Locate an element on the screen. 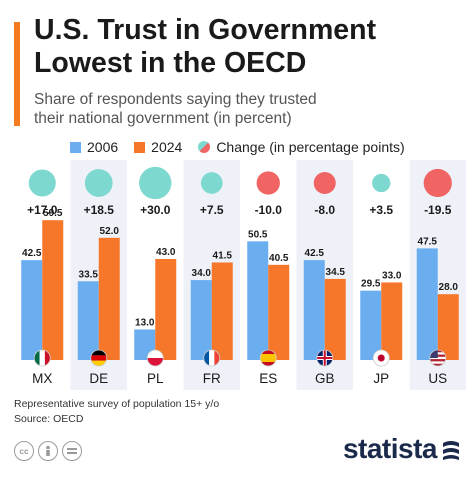 Image resolution: width=475 pixels, height=477 pixels. category-label: JP is located at coordinates (381, 378).